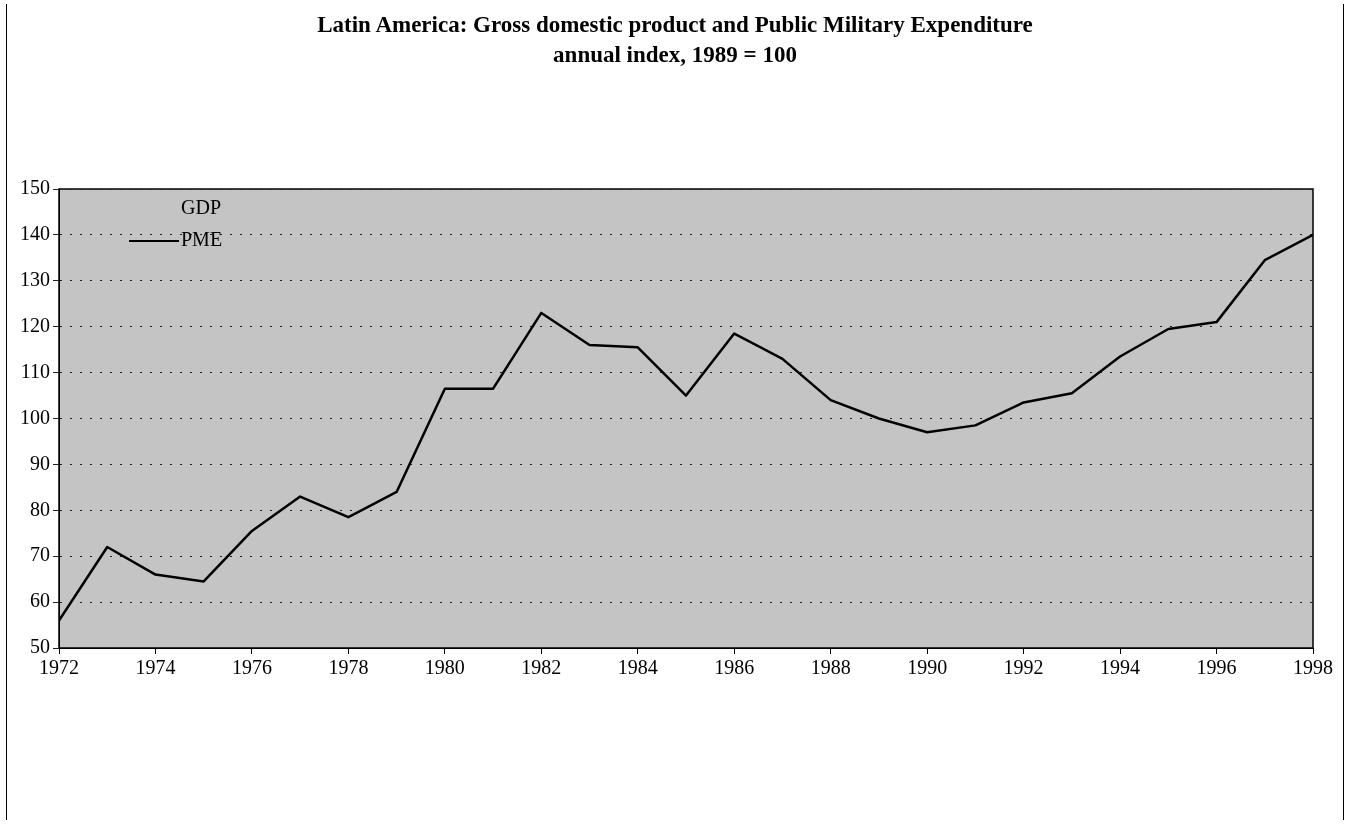 Image resolution: width=1349 pixels, height=825 pixels. What do you see at coordinates (637, 667) in the screenshot?
I see `x-tick-label: 1984` at bounding box center [637, 667].